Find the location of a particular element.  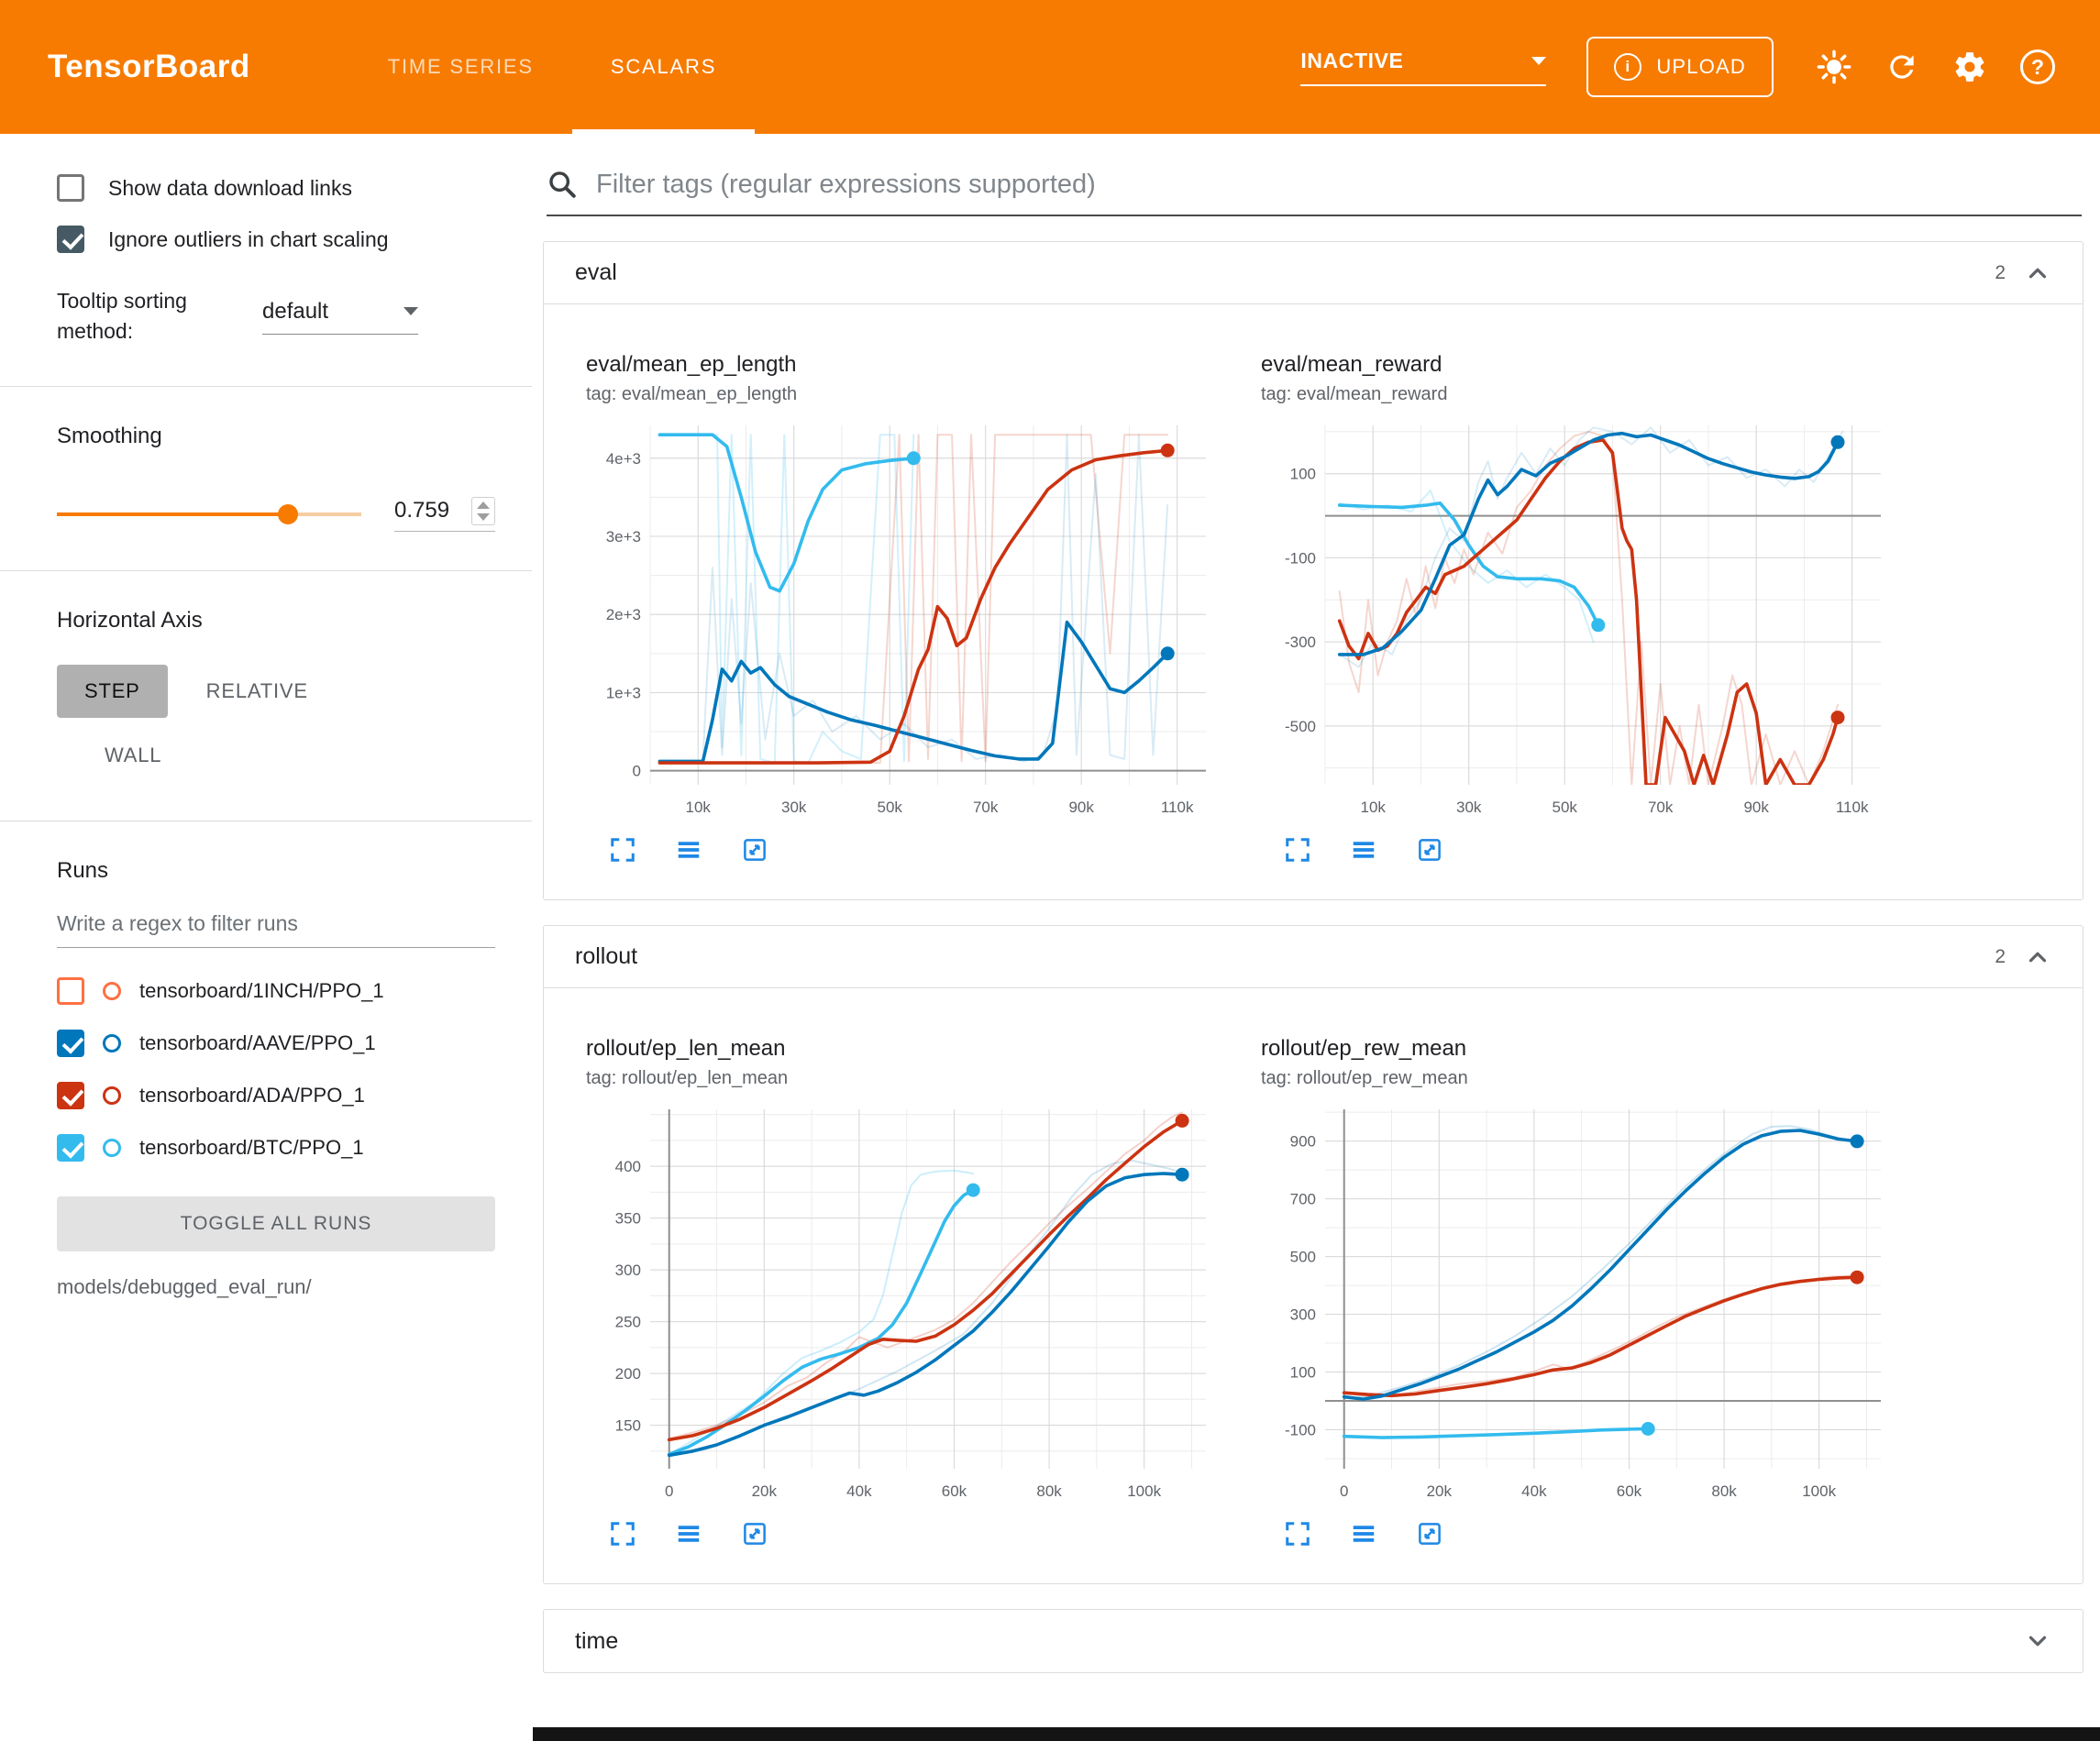

svg-text: 50k is located at coordinates (1564, 808).